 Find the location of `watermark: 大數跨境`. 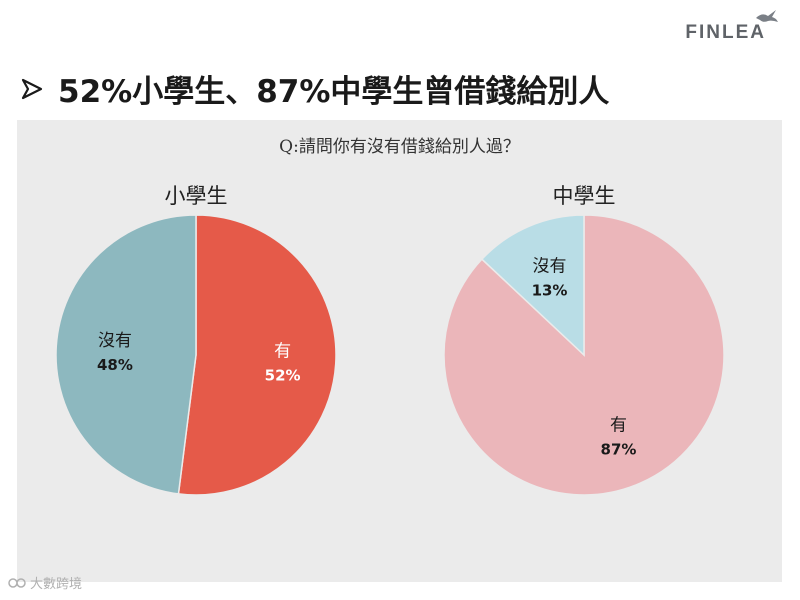

watermark: 大數跨境 is located at coordinates (45, 582).